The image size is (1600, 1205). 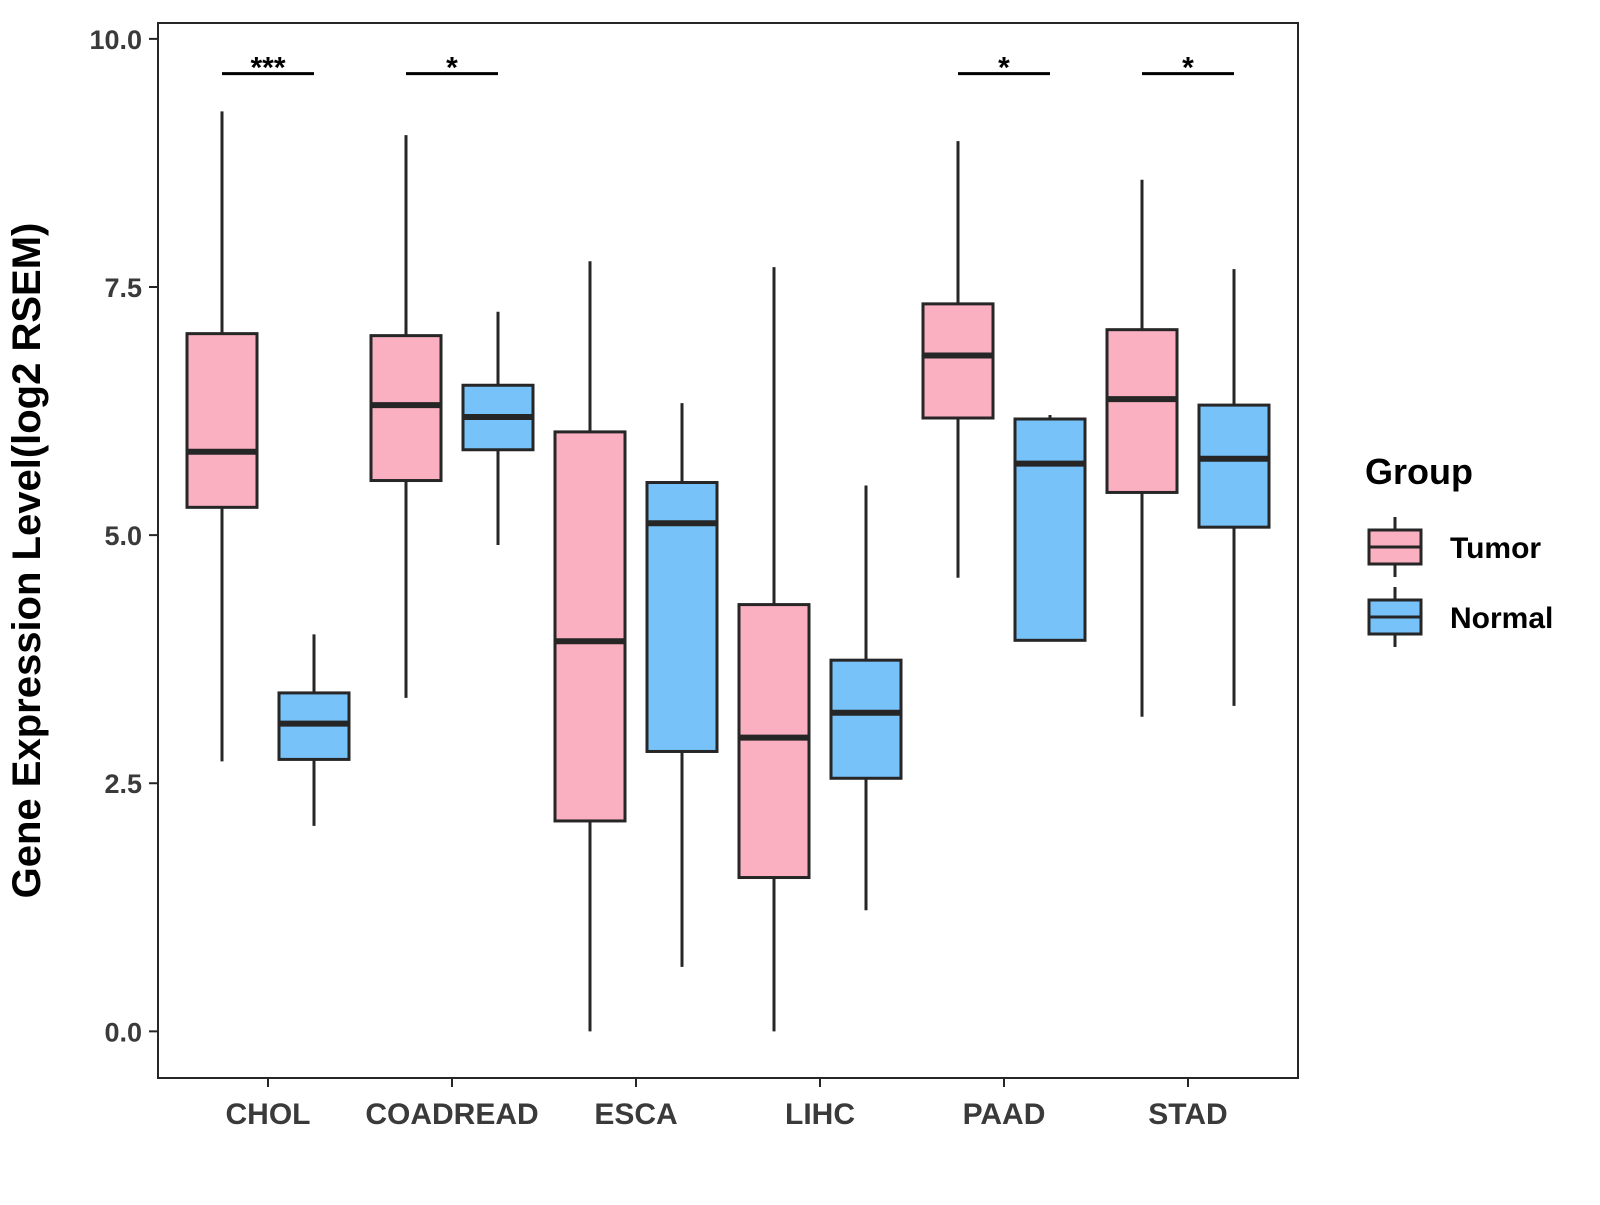 I want to click on x-tick-label-stad: STAD, so click(x=1187, y=1114).